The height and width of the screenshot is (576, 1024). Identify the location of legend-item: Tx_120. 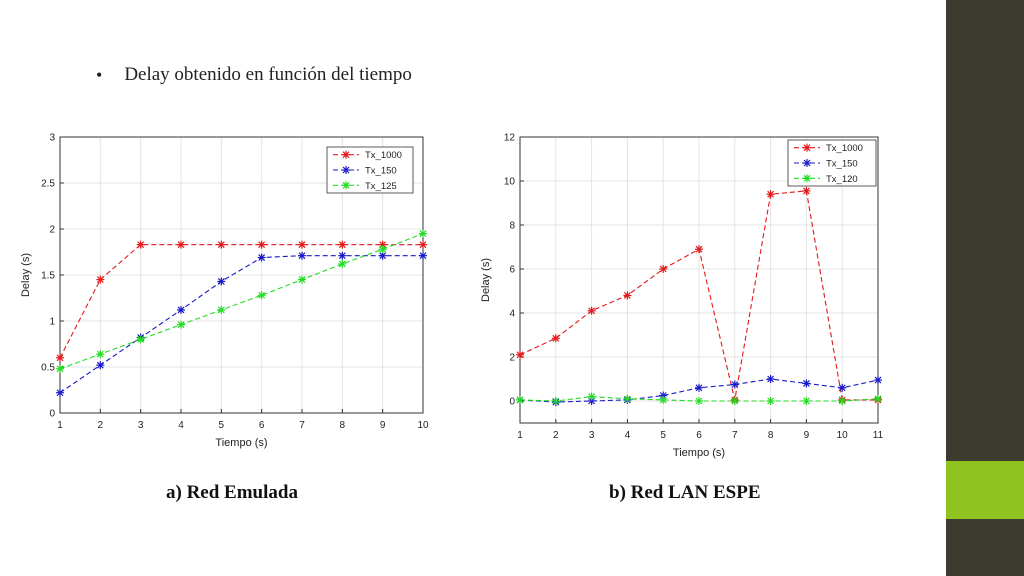
(826, 179).